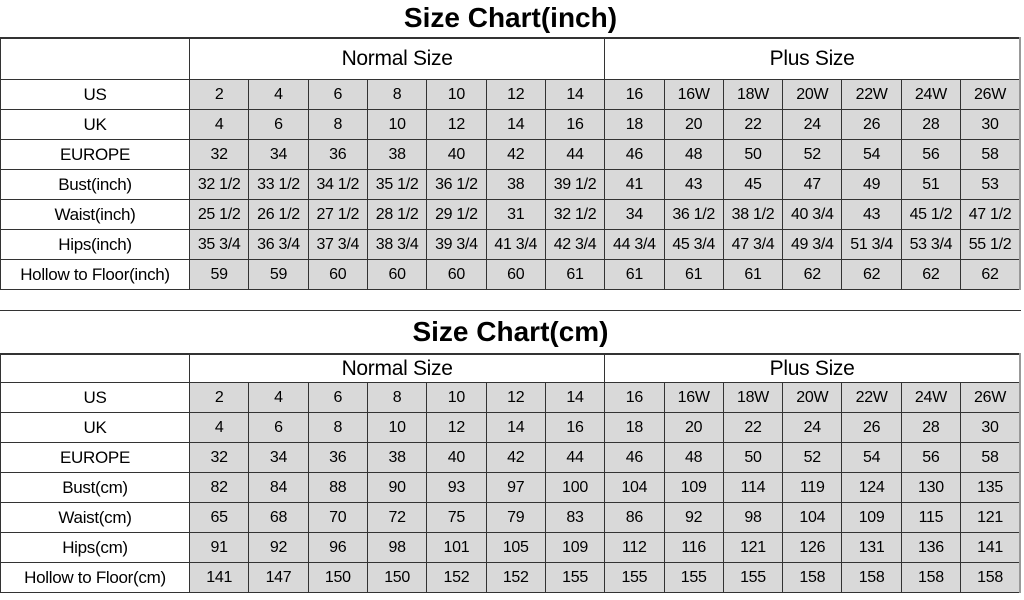  Describe the element at coordinates (511, 124) in the screenshot. I see `table-row: UK 4 6 8 10 12 14 16 18 20 22 24 26 28 30` at that location.